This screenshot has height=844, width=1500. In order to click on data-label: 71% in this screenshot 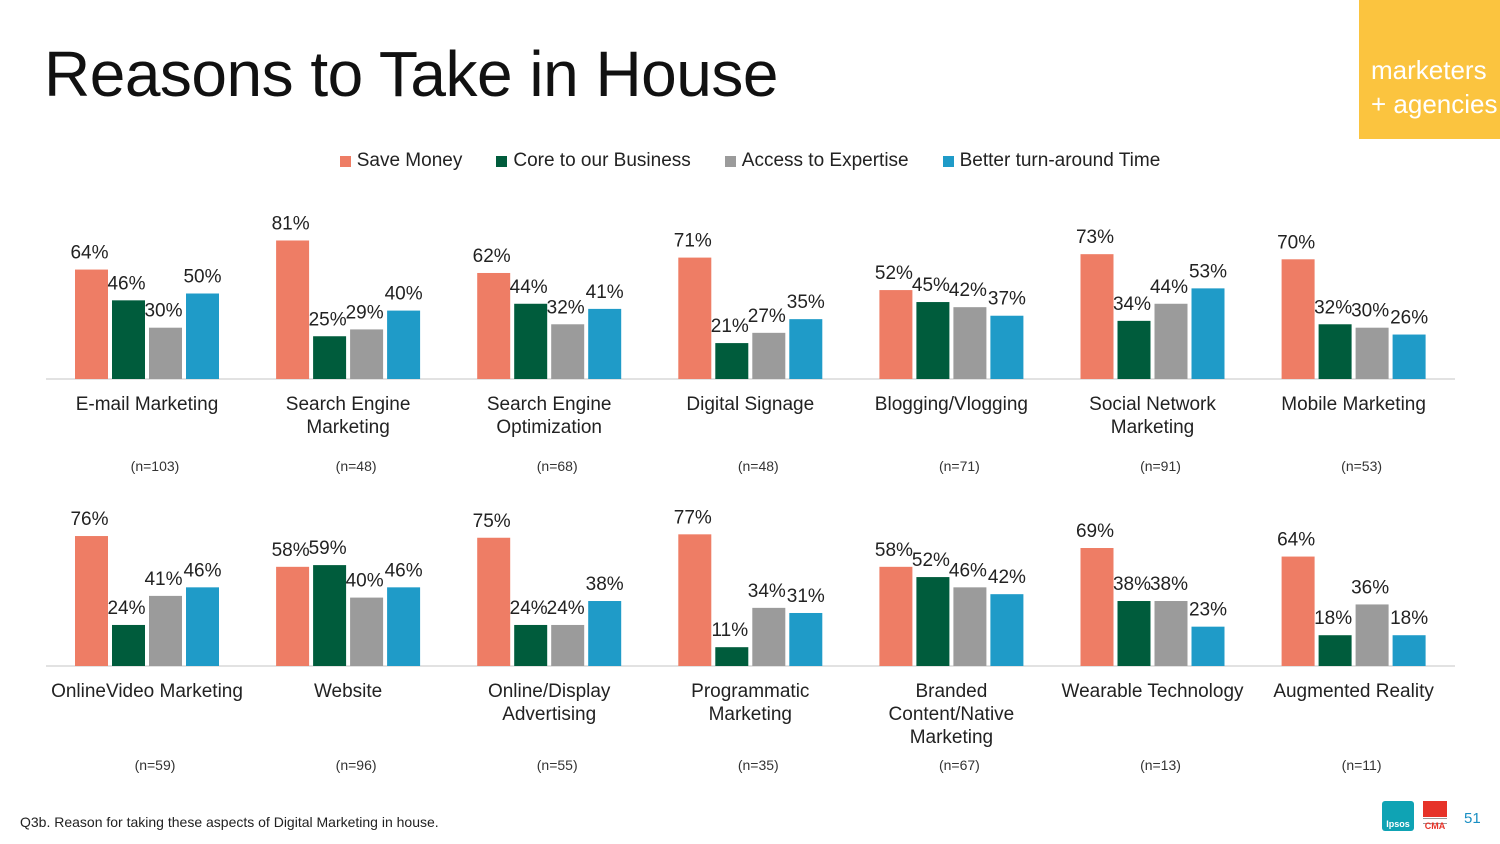, I will do `click(693, 241)`.